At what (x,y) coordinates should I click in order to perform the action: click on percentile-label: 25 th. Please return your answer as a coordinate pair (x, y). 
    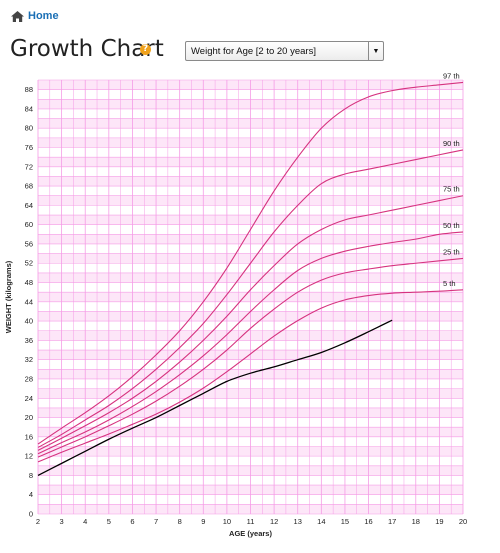
    Looking at the image, I should click on (451, 251).